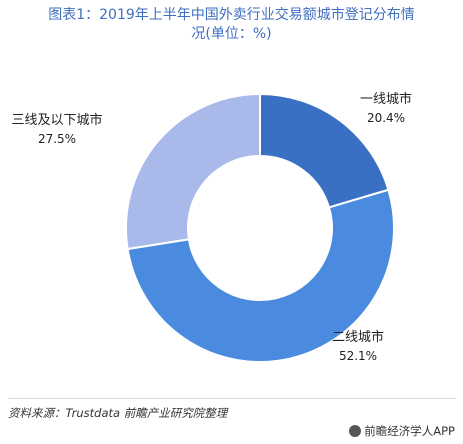 This screenshot has height=444, width=463. Describe the element at coordinates (232, 409) in the screenshot. I see `footer: 资料来源：Trustdata 前瞻产业研究院整理` at that location.